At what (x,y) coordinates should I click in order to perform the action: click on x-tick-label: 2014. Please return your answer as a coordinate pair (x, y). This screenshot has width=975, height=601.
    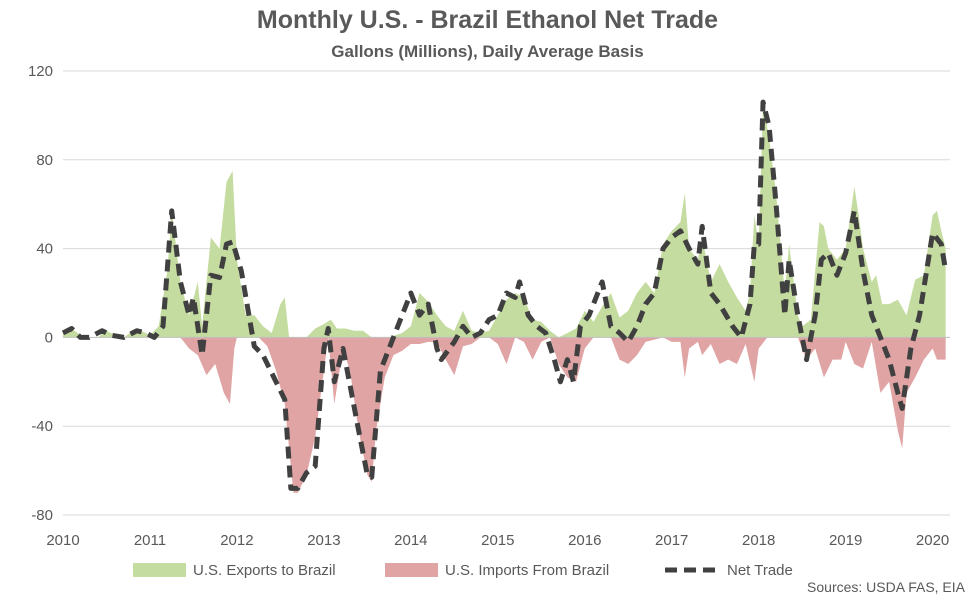
    Looking at the image, I should click on (410, 540).